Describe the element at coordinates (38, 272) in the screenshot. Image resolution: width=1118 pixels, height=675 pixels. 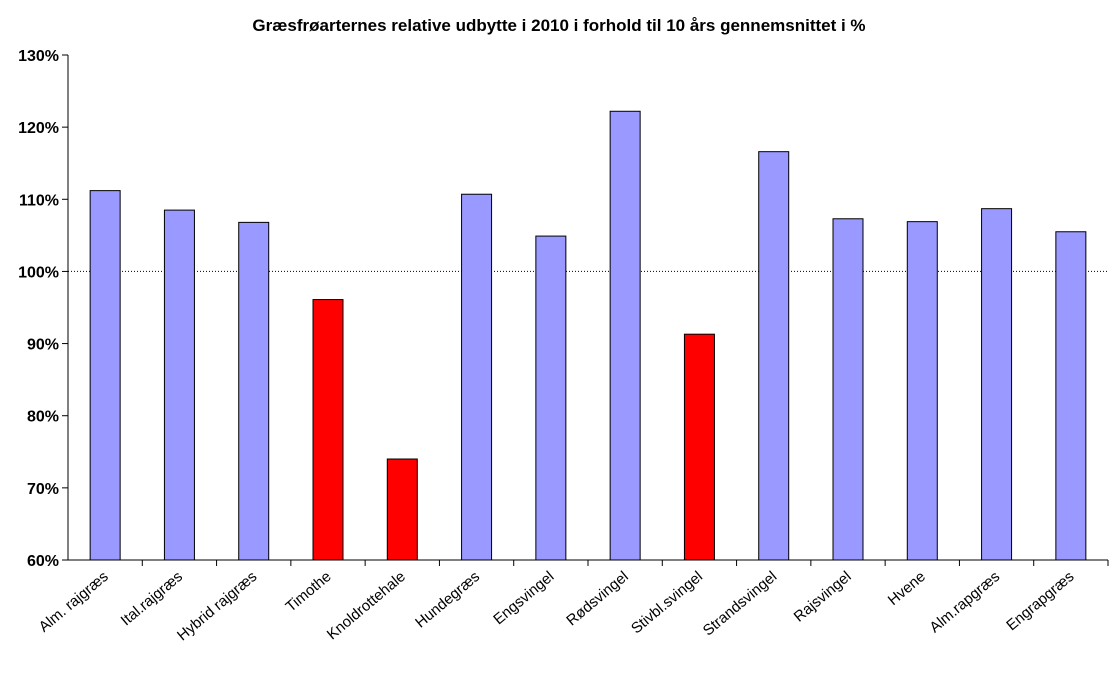
I see `y-tick-label: 100%` at that location.